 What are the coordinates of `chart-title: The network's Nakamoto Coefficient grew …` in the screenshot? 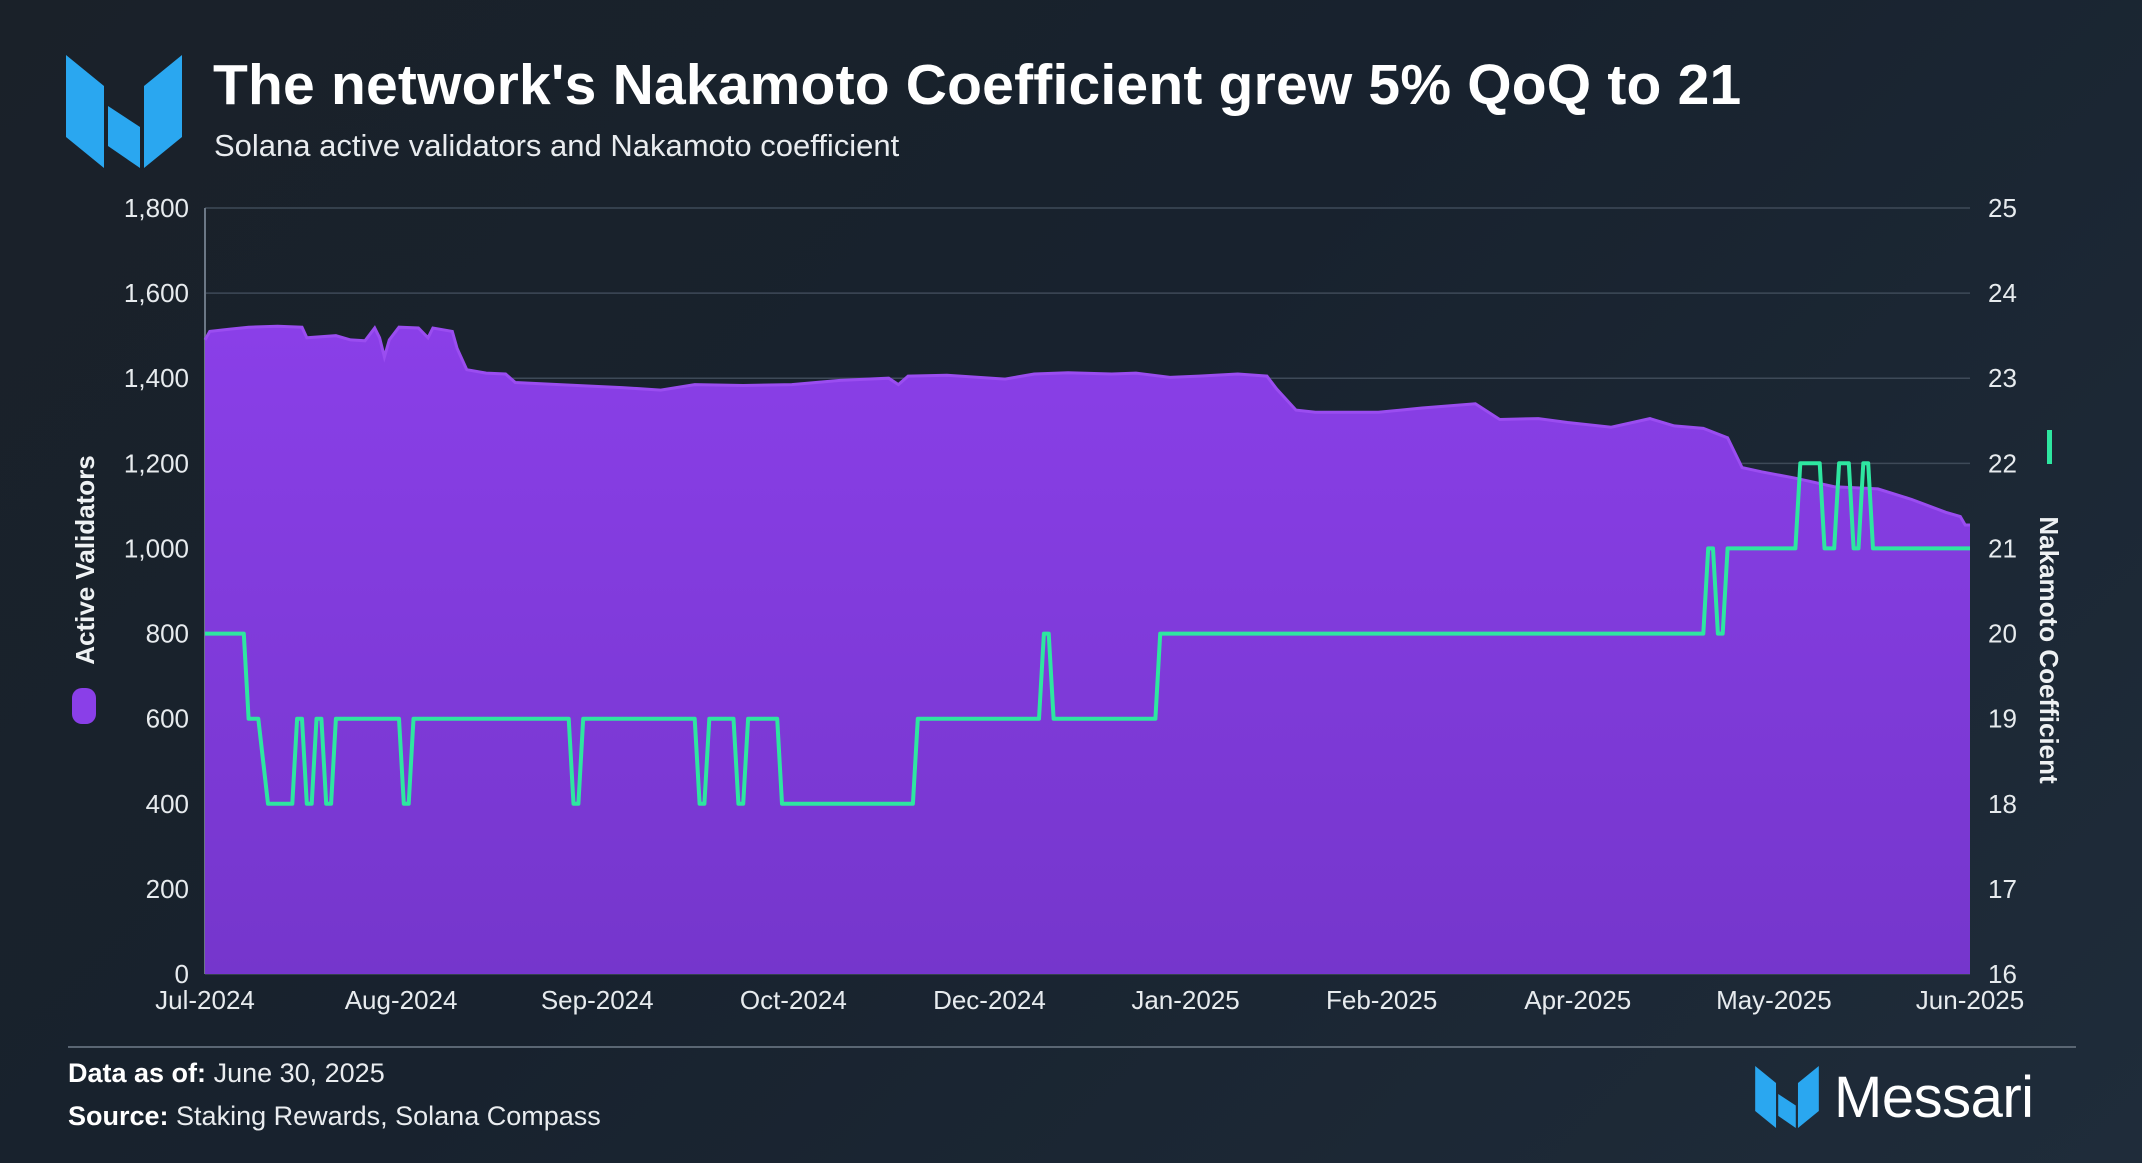 It's located at (977, 85).